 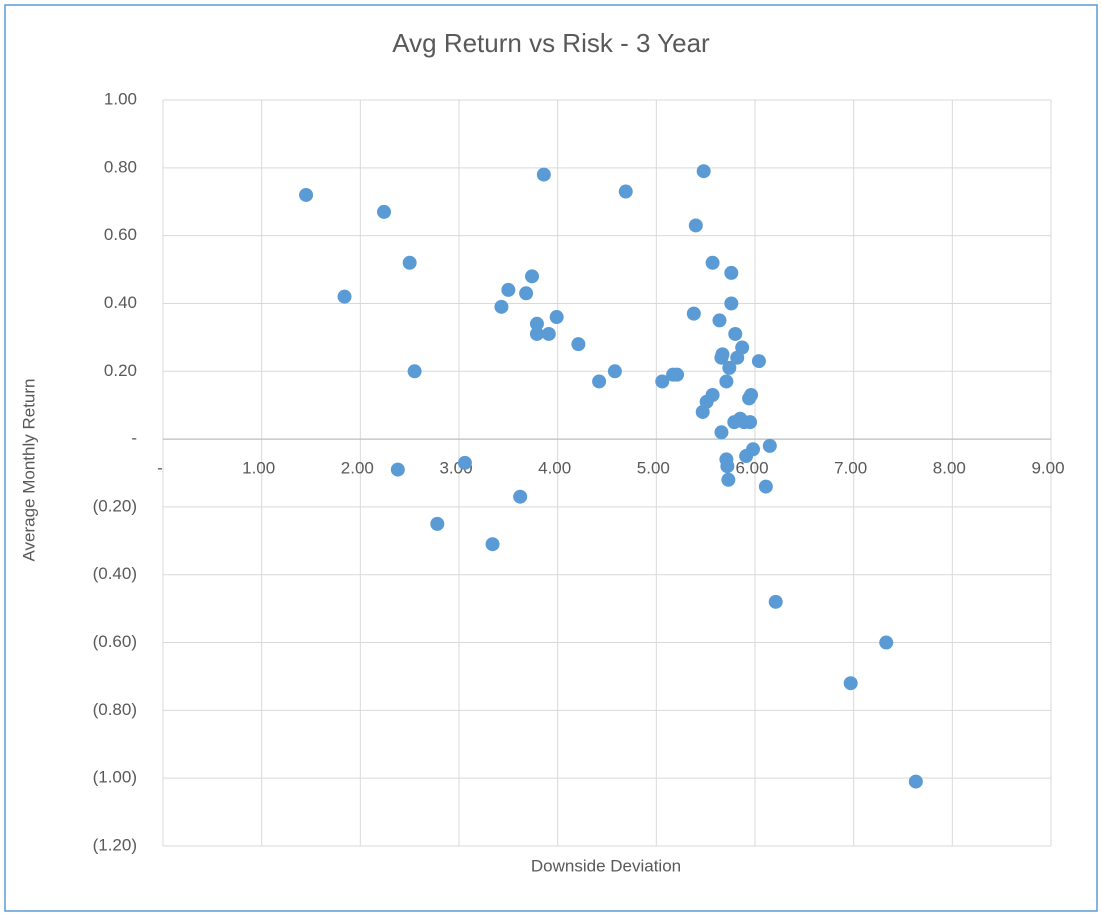 I want to click on x-tick-label: 7.00, so click(x=850, y=468).